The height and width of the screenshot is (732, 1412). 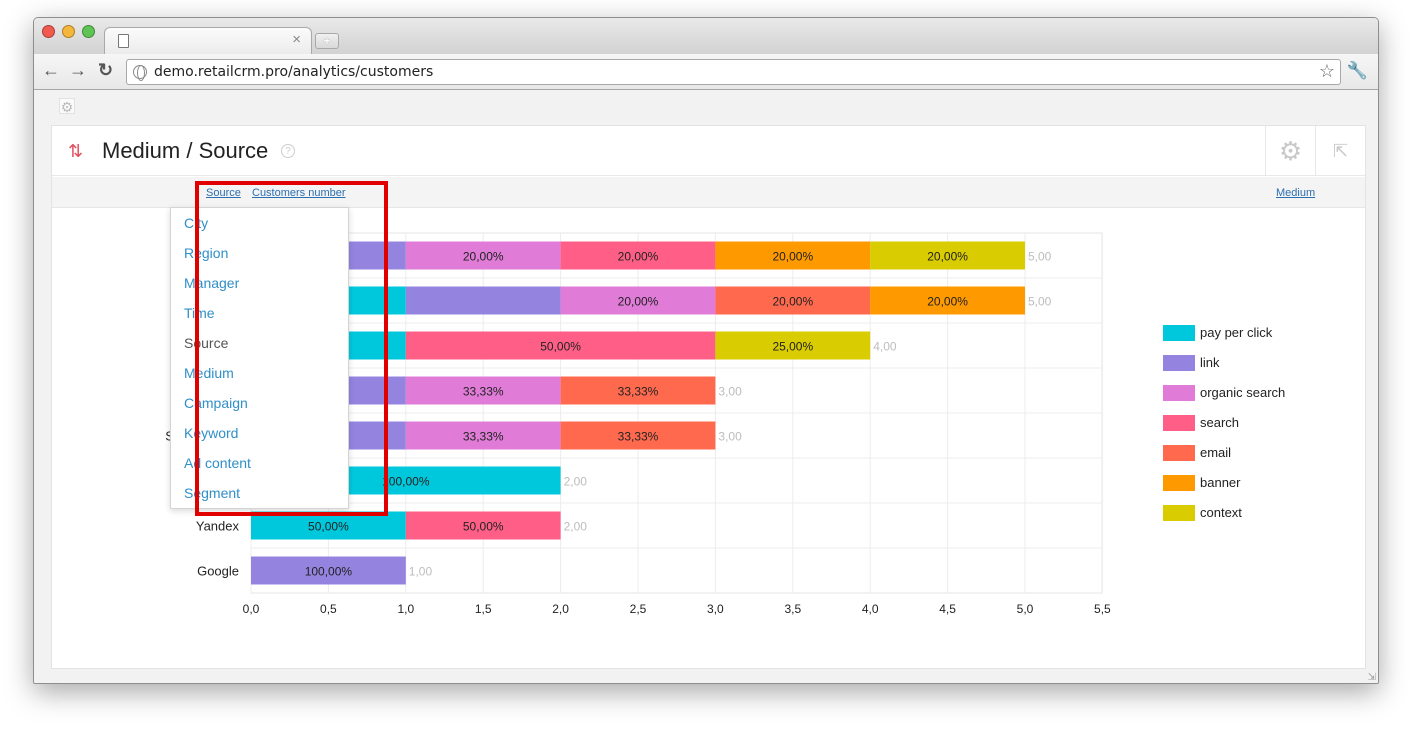 I want to click on dropdown-option: Ad content, so click(x=217, y=463).